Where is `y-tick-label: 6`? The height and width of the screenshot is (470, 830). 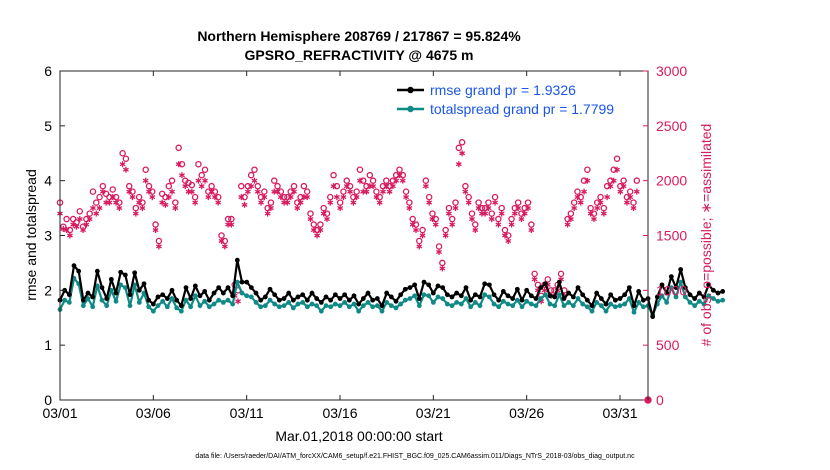 y-tick-label: 6 is located at coordinates (48, 71).